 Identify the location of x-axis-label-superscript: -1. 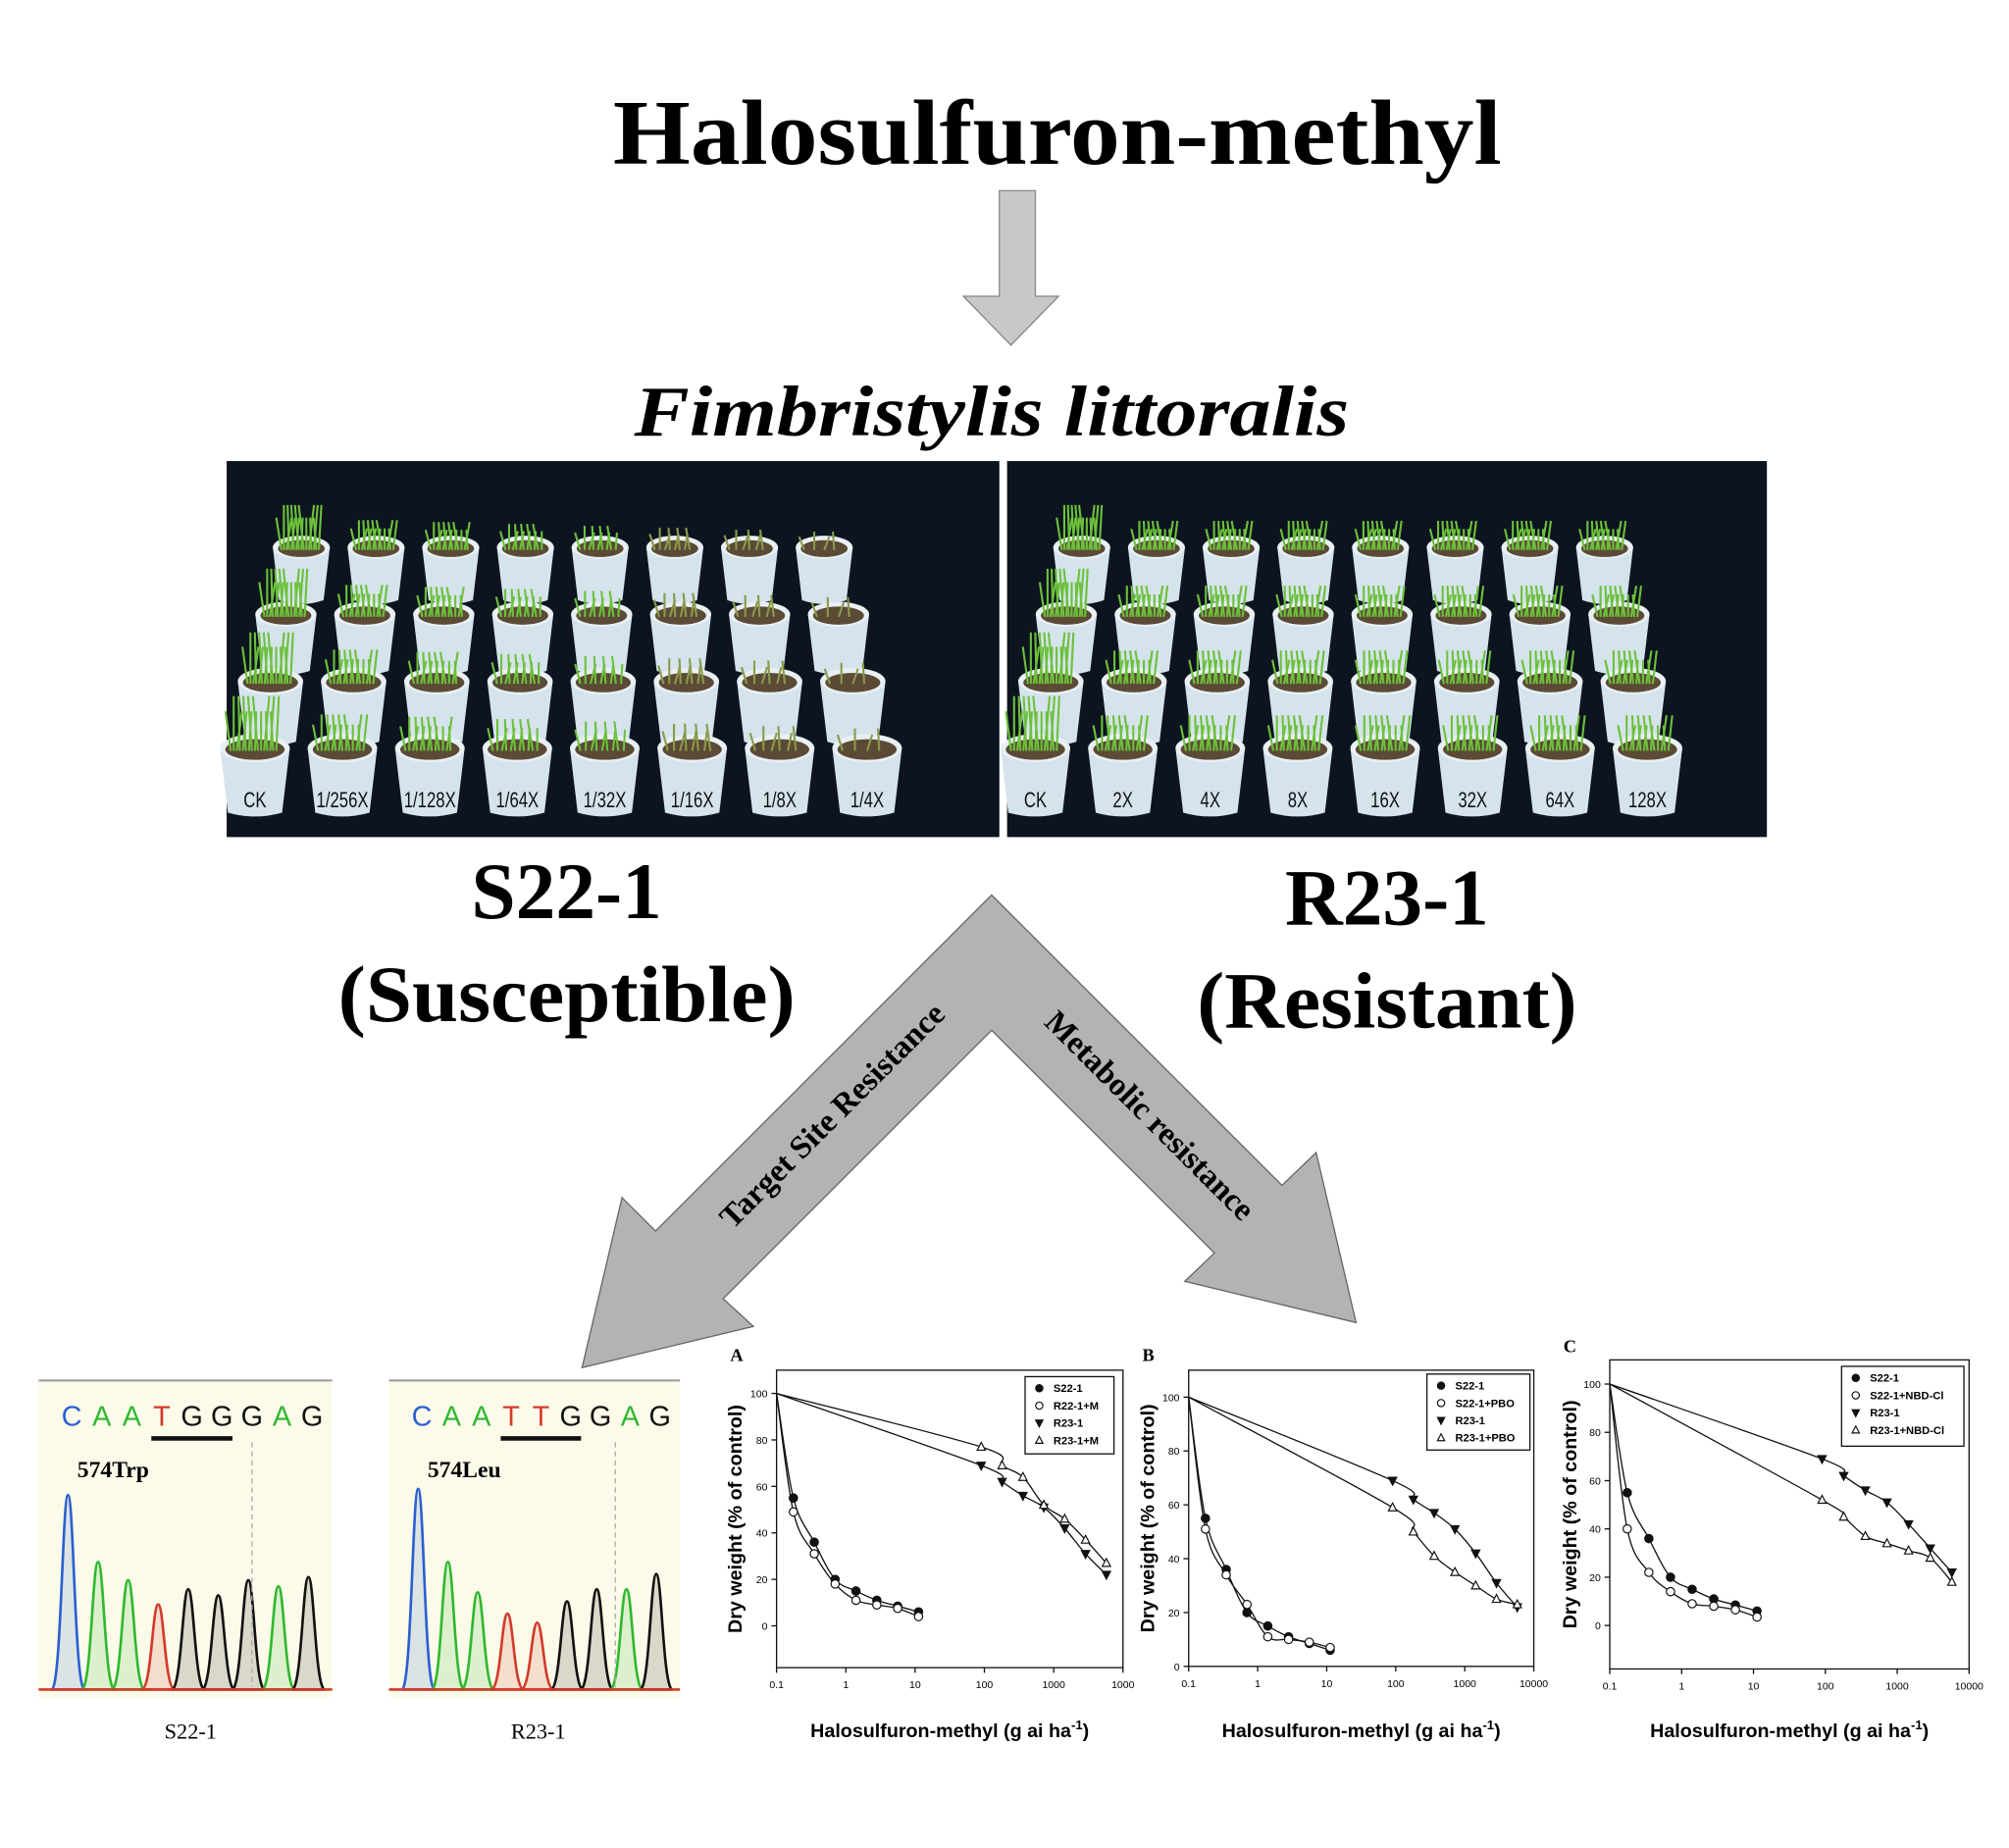
(1917, 1725).